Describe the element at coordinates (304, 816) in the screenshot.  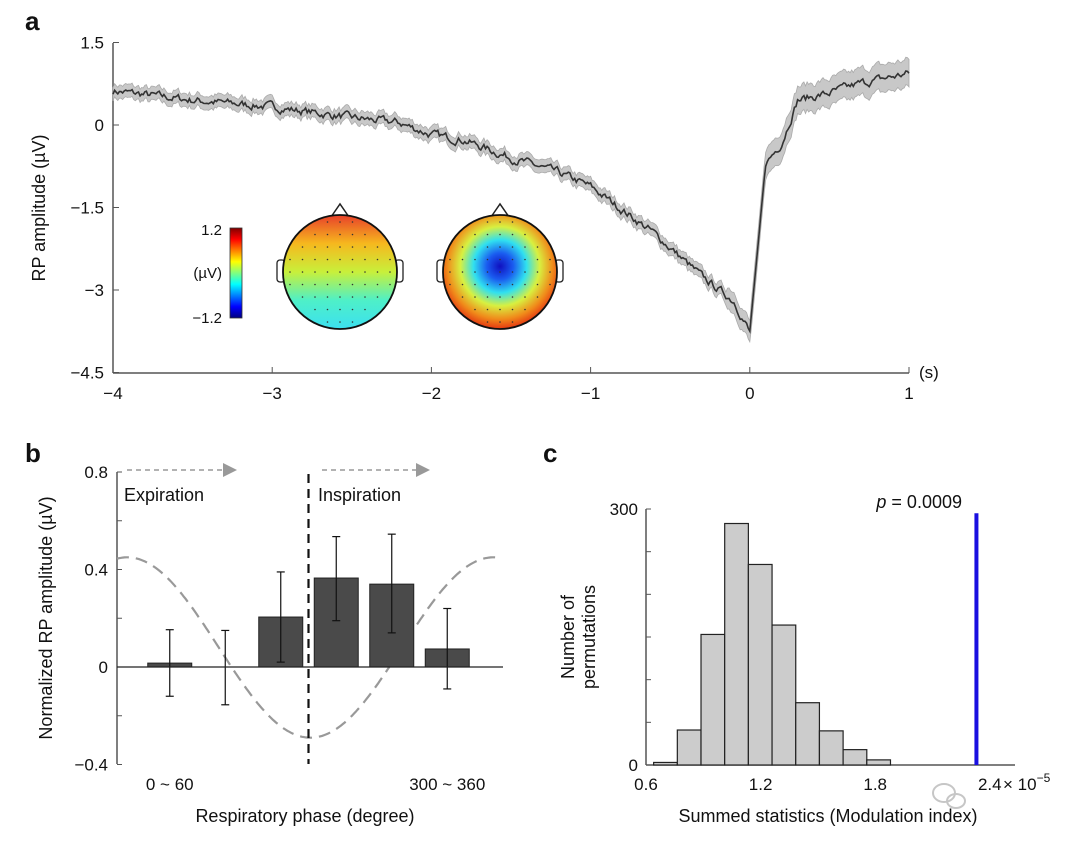
I see `x-axis-label: Respiratory phase (degree)` at that location.